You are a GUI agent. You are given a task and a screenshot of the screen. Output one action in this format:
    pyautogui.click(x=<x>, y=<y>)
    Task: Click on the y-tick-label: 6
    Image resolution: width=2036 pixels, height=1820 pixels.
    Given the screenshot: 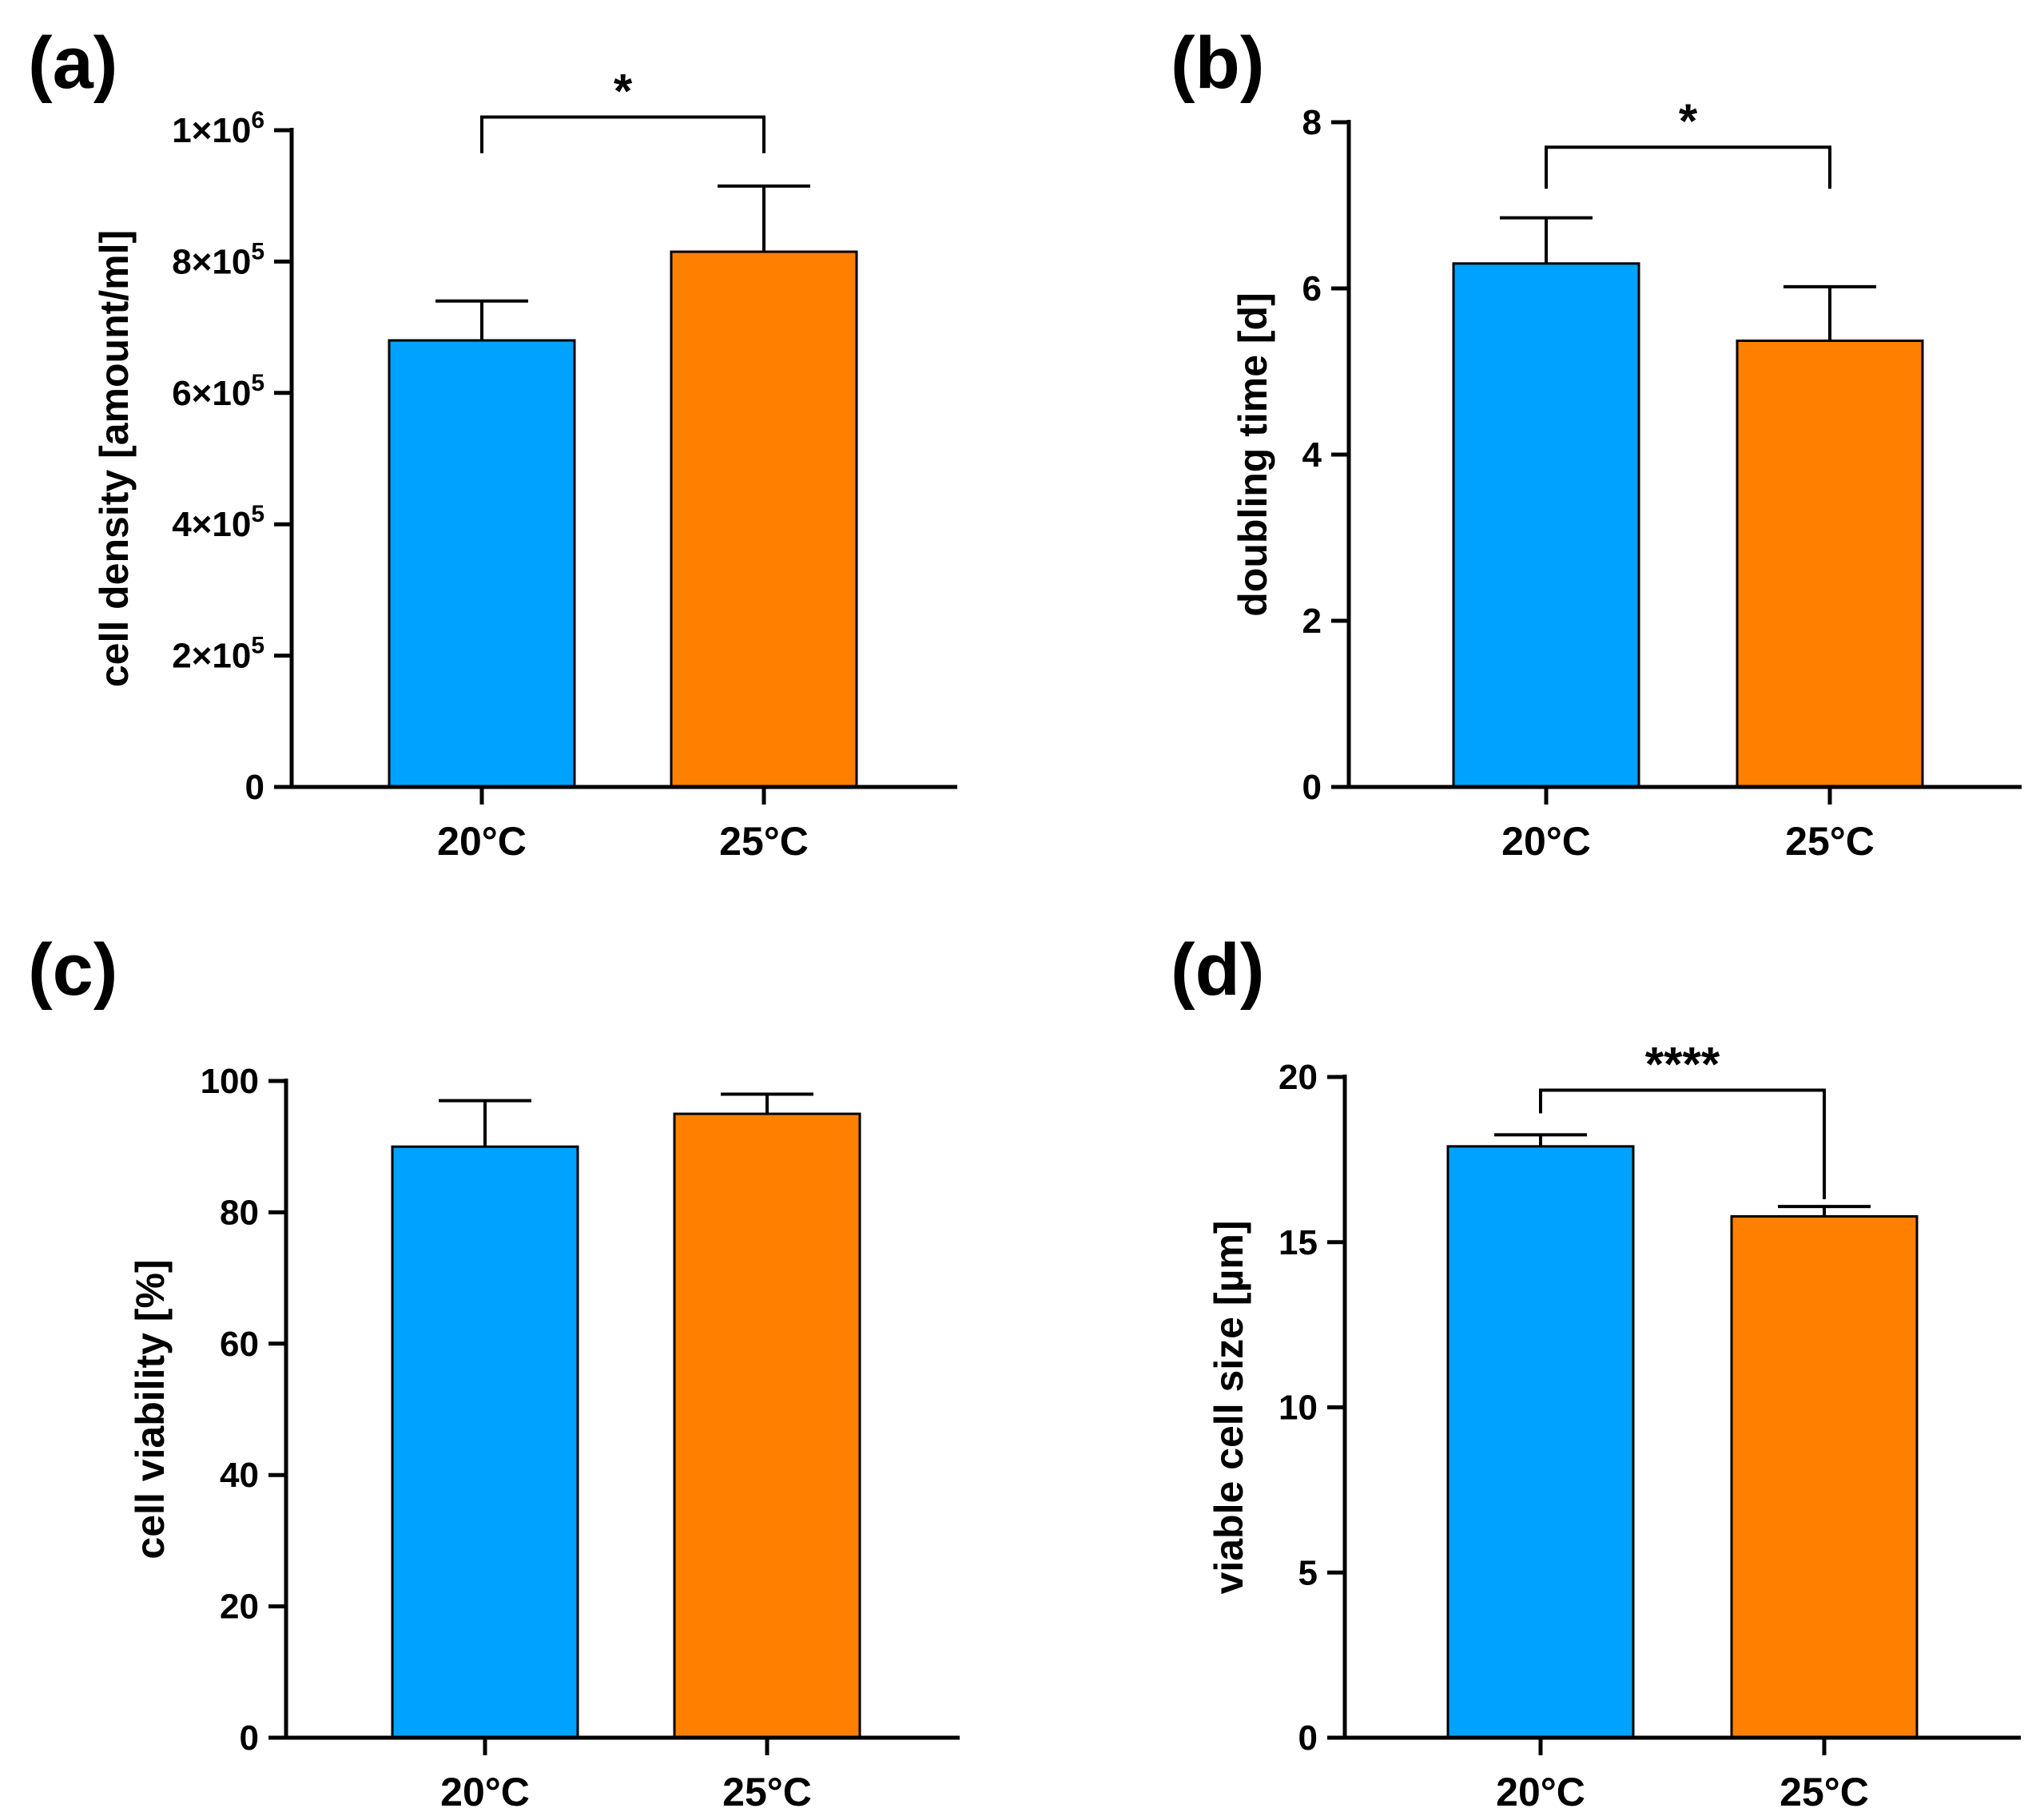 What is the action you would take?
    pyautogui.click(x=1312, y=289)
    